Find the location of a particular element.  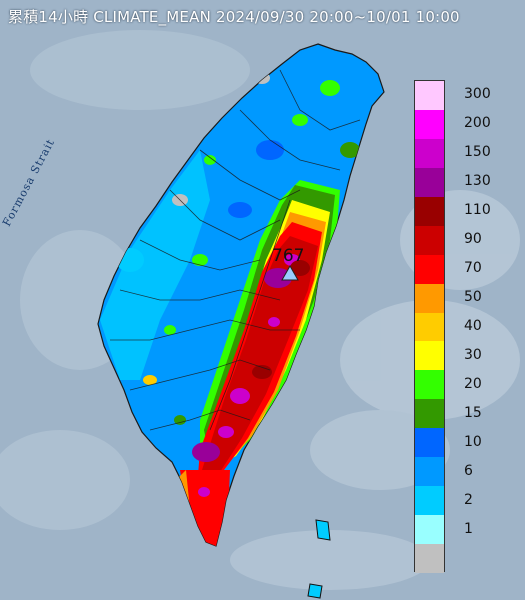

legend-label: 90 is located at coordinates (473, 239).